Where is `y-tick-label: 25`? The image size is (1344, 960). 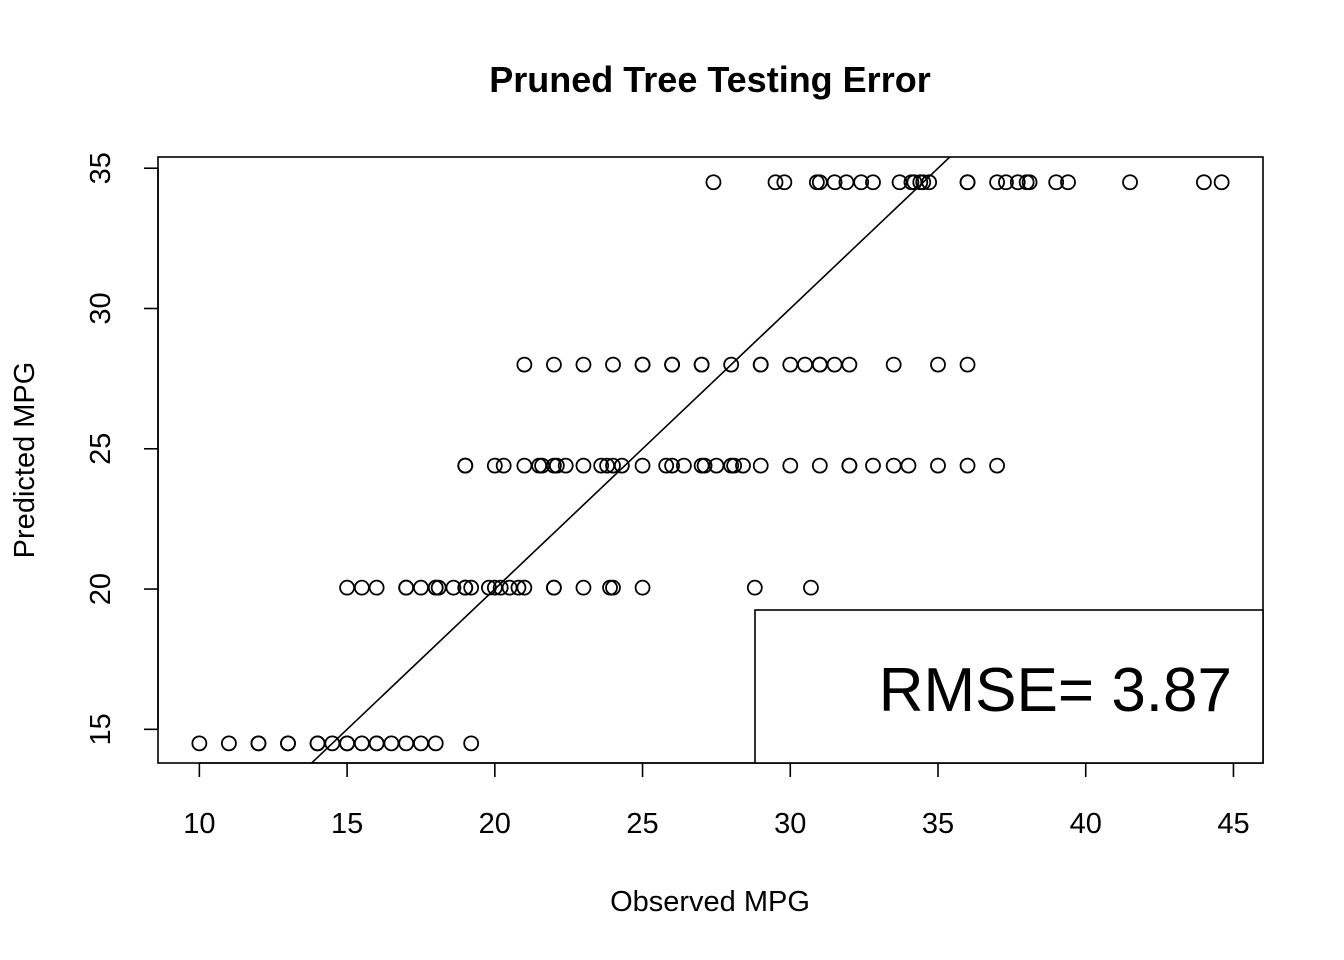 y-tick-label: 25 is located at coordinates (101, 449).